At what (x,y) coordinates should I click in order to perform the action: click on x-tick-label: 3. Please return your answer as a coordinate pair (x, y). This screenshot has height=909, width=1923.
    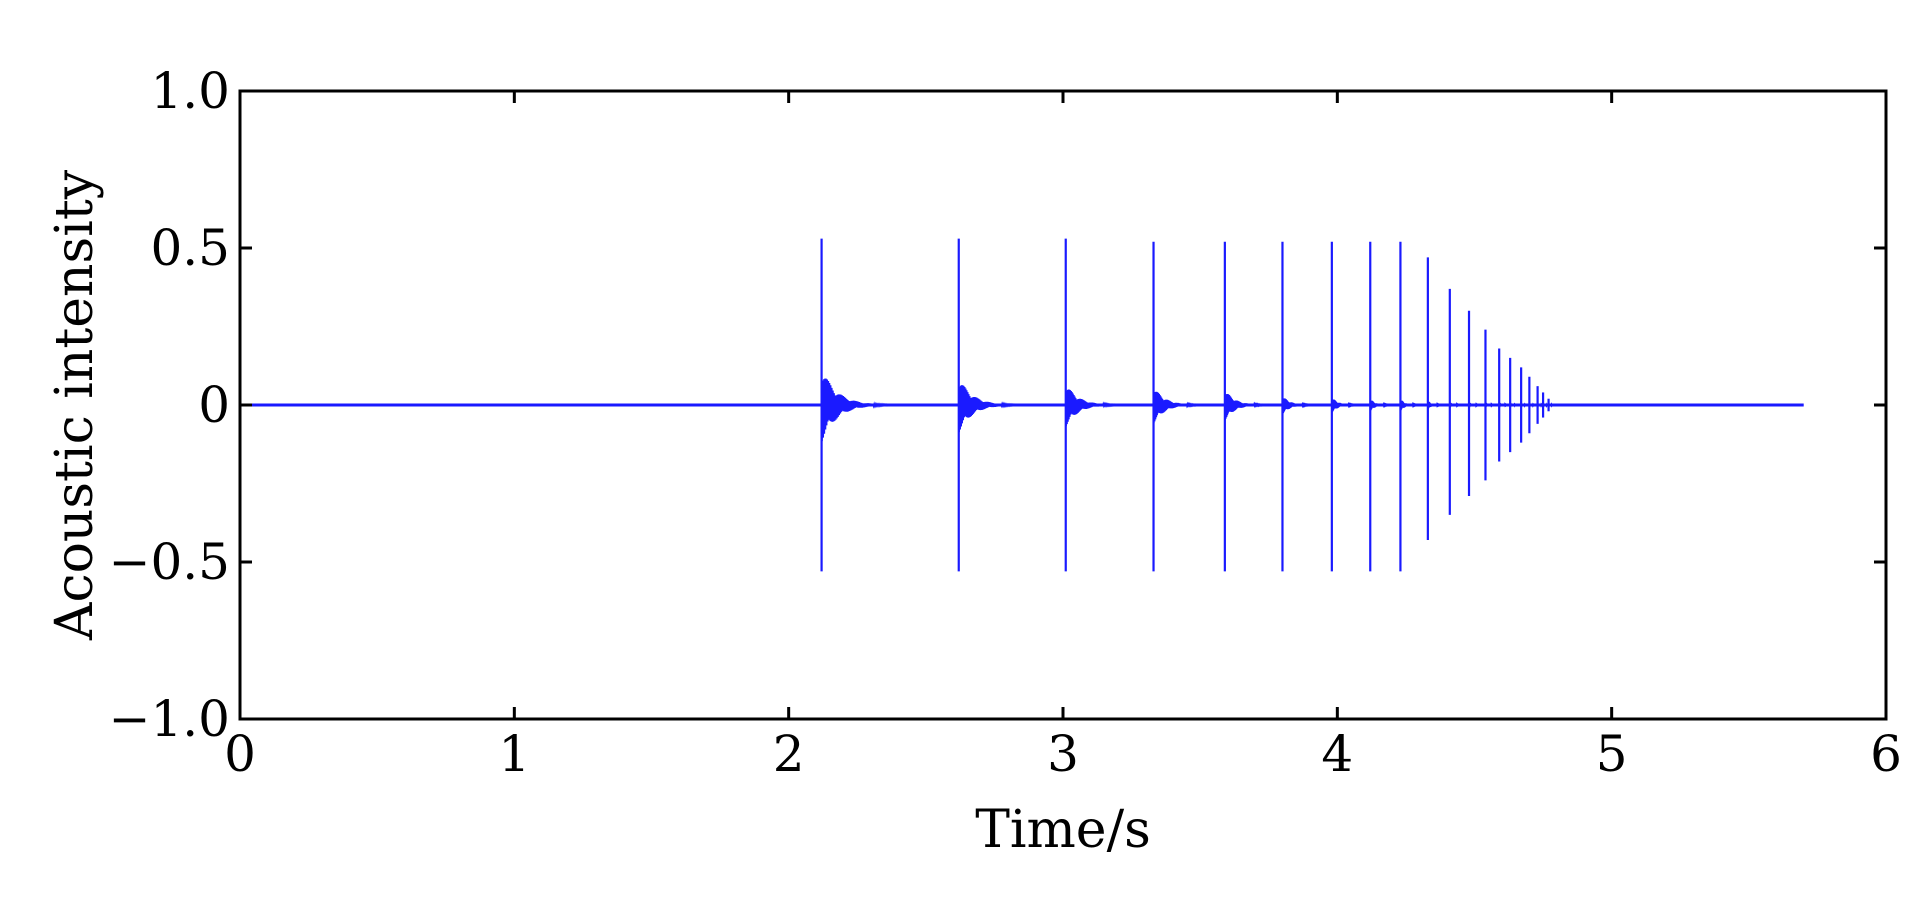
    Looking at the image, I should click on (1063, 754).